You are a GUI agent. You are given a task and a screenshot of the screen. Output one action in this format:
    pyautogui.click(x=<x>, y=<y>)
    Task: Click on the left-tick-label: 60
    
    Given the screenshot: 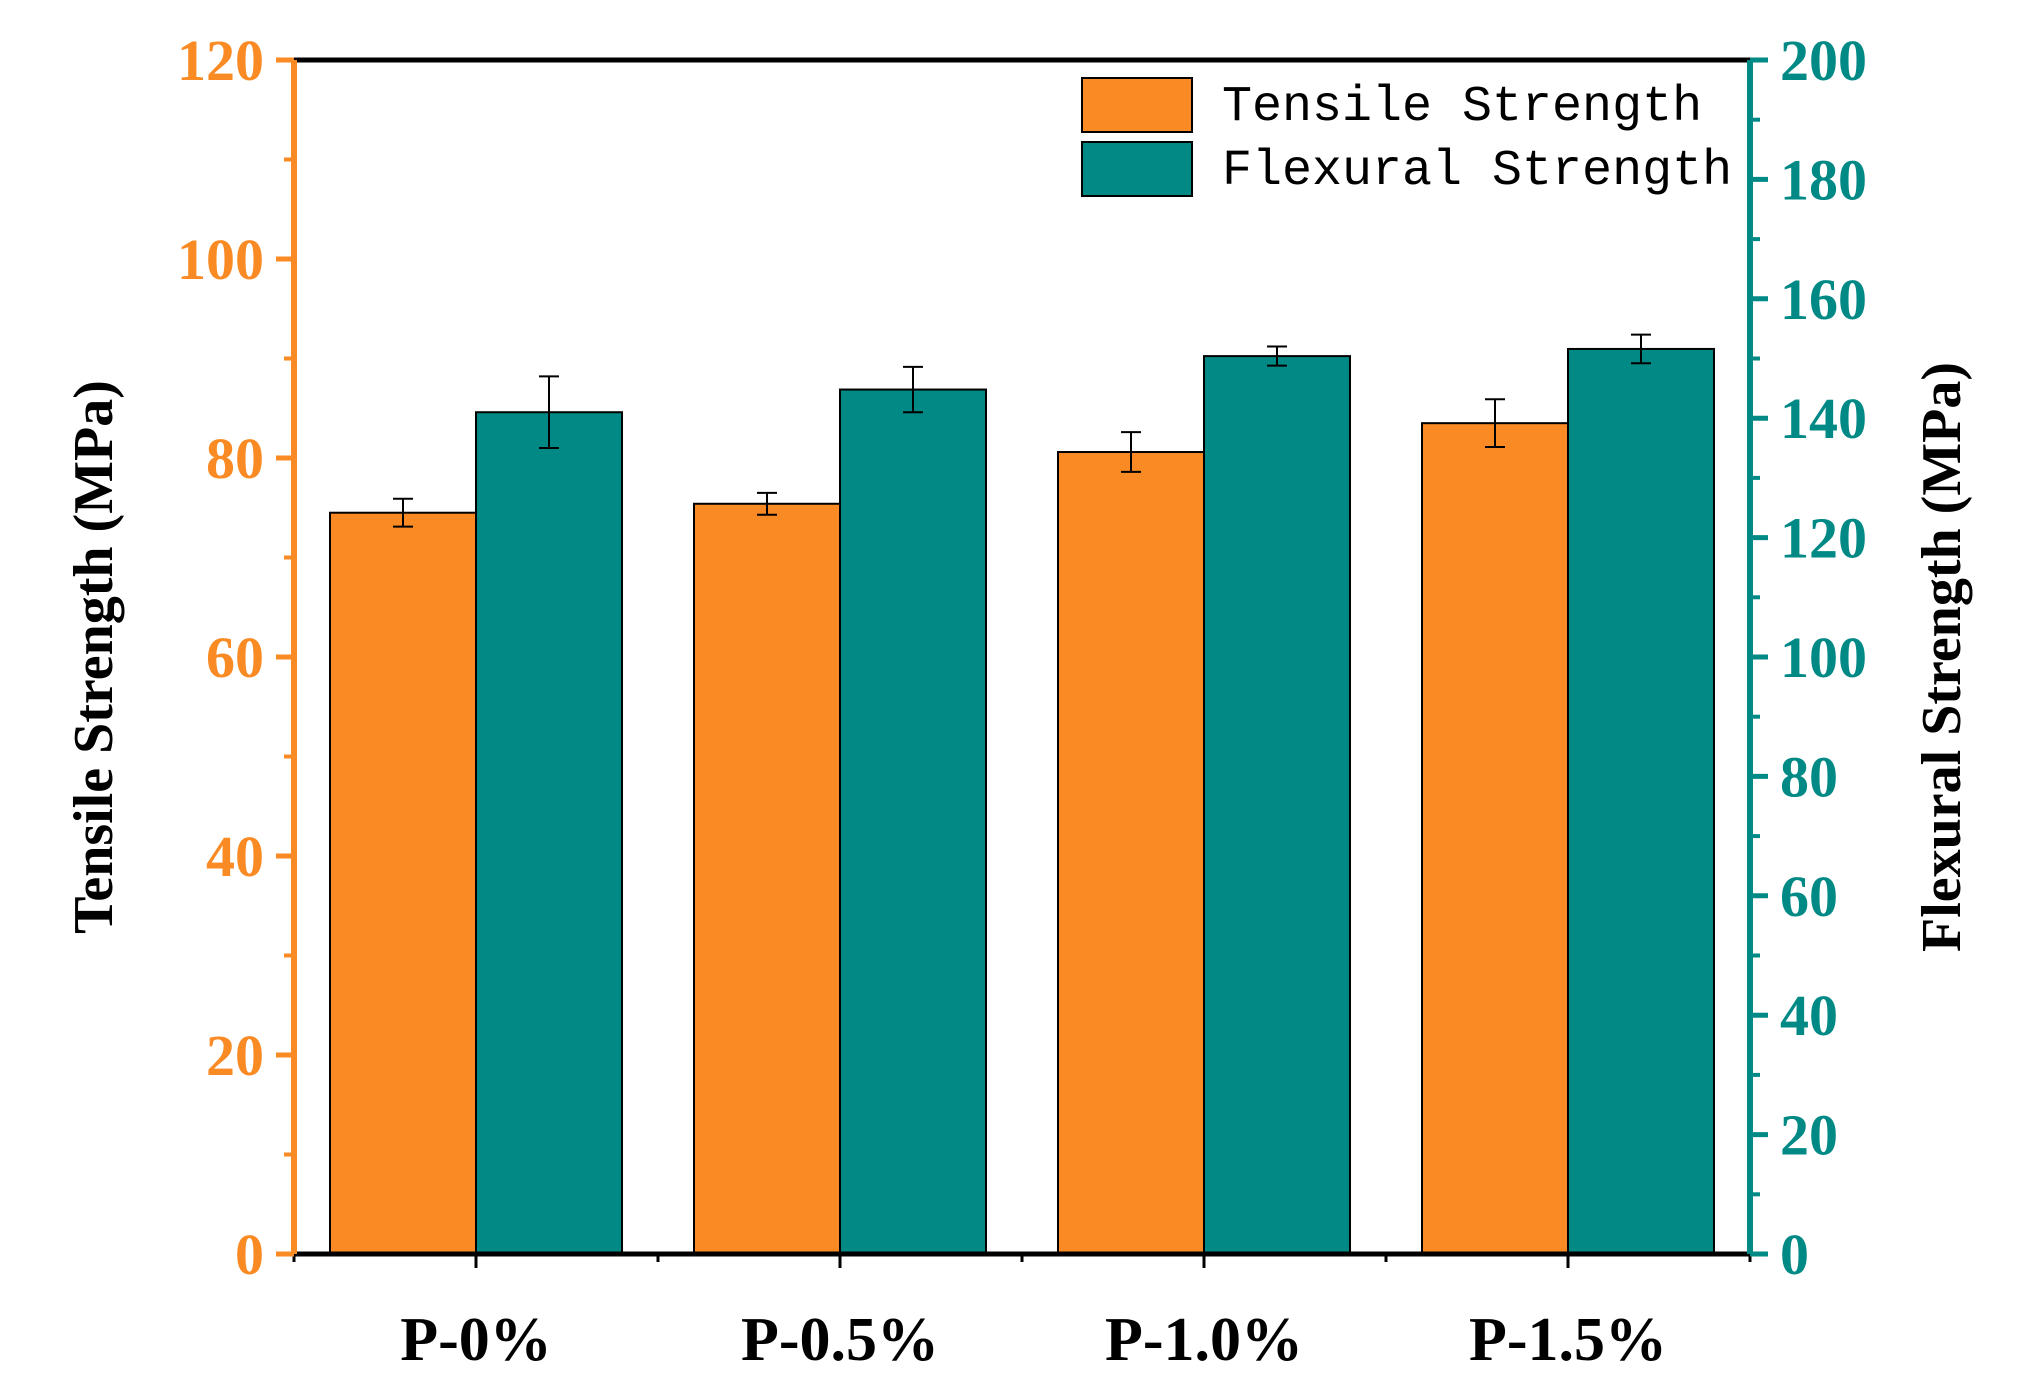 What is the action you would take?
    pyautogui.click(x=235, y=657)
    